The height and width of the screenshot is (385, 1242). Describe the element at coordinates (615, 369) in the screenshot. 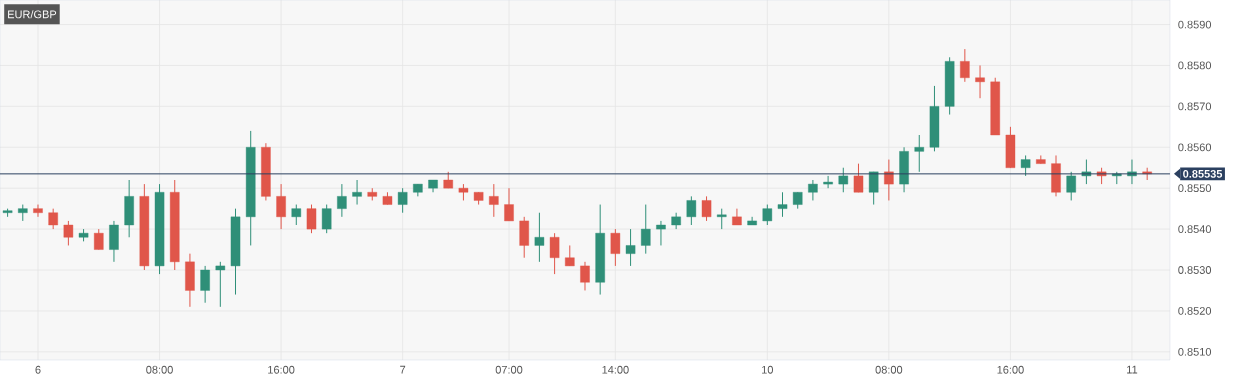

I see `x-tick-label: 14:00` at that location.